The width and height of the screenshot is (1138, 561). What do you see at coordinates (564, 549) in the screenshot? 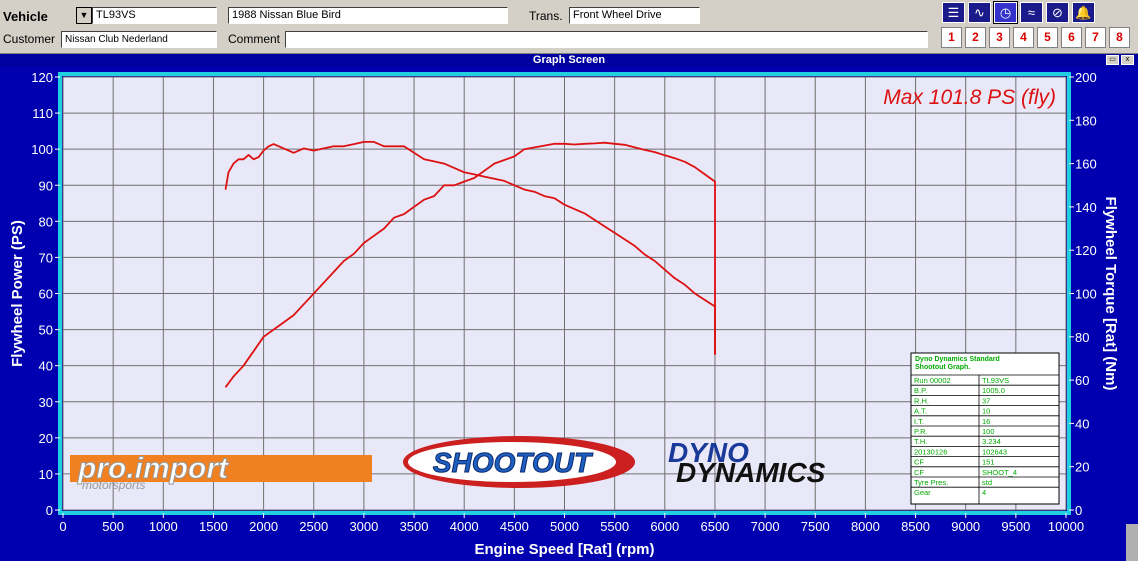
I see `x-axis-label: Engine Speed [Rat] (rpm)` at bounding box center [564, 549].